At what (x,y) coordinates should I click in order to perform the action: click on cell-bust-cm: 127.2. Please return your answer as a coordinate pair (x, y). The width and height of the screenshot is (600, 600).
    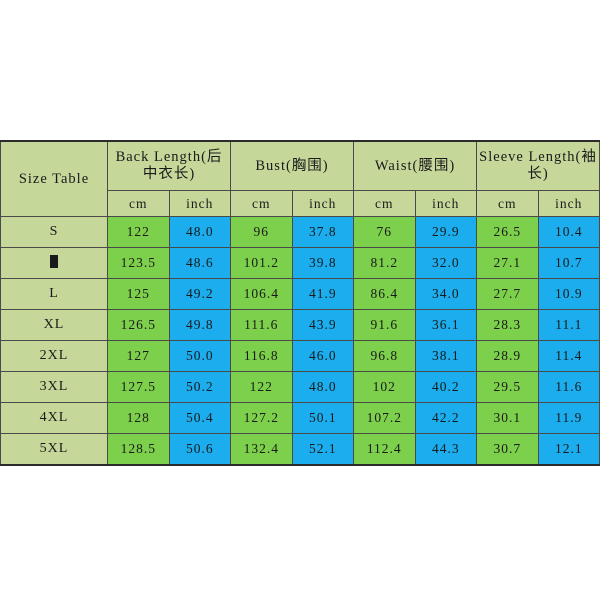
    Looking at the image, I should click on (261, 418).